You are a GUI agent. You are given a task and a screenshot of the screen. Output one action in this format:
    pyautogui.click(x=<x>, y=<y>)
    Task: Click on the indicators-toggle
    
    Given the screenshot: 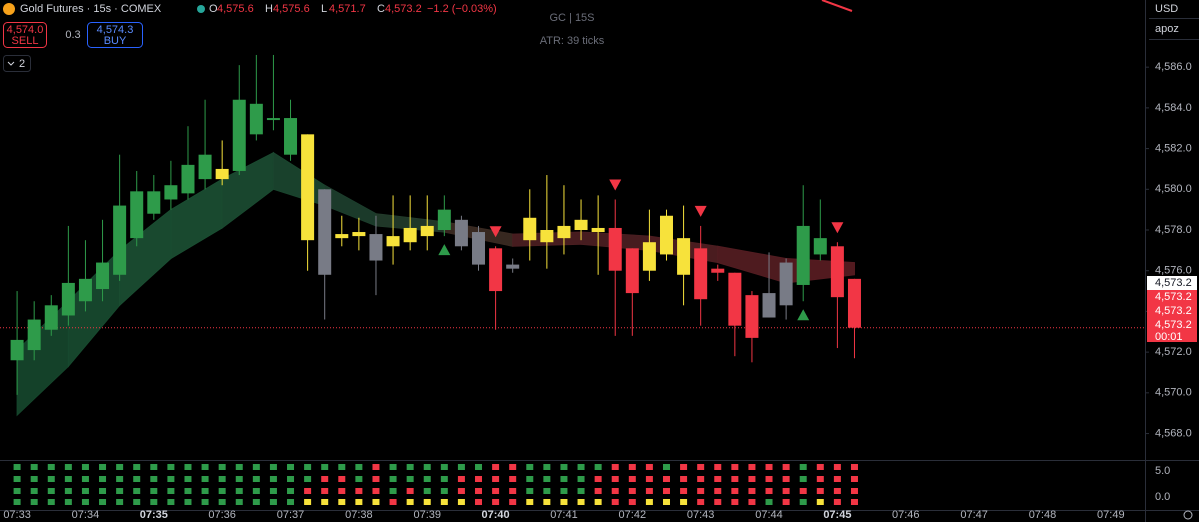 What is the action you would take?
    pyautogui.click(x=17, y=63)
    